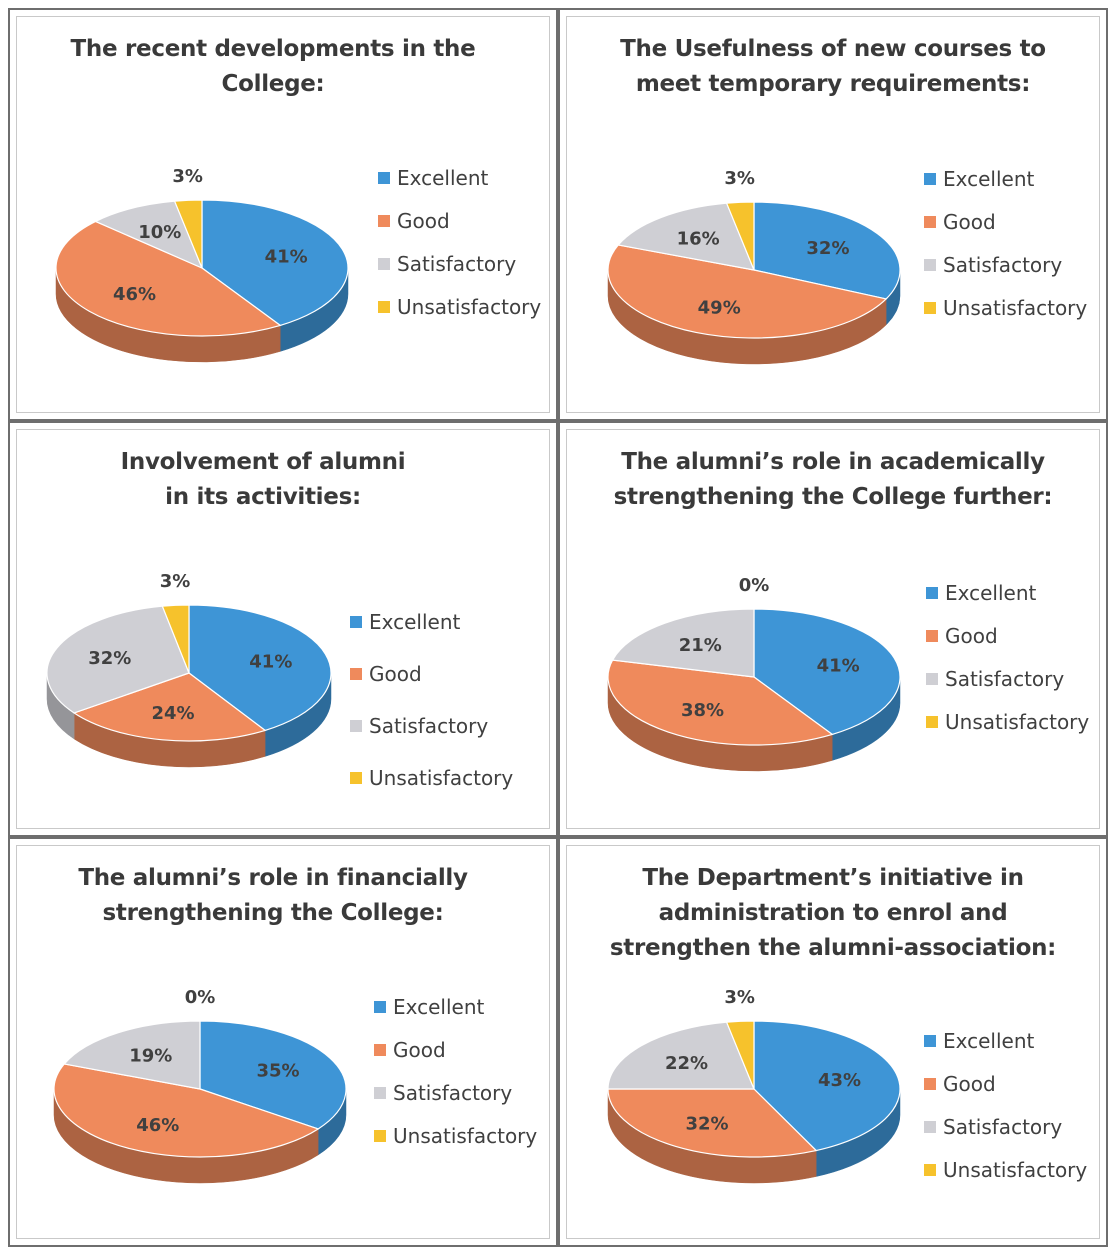 The height and width of the screenshot is (1255, 1114). What do you see at coordinates (157, 1125) in the screenshot?
I see `data-label-good: 46%` at bounding box center [157, 1125].